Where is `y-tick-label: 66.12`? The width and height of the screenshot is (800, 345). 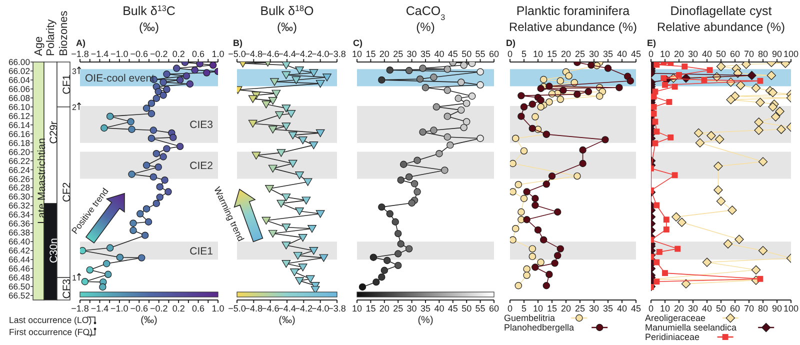 y-tick-label: 66.12 is located at coordinates (19, 115).